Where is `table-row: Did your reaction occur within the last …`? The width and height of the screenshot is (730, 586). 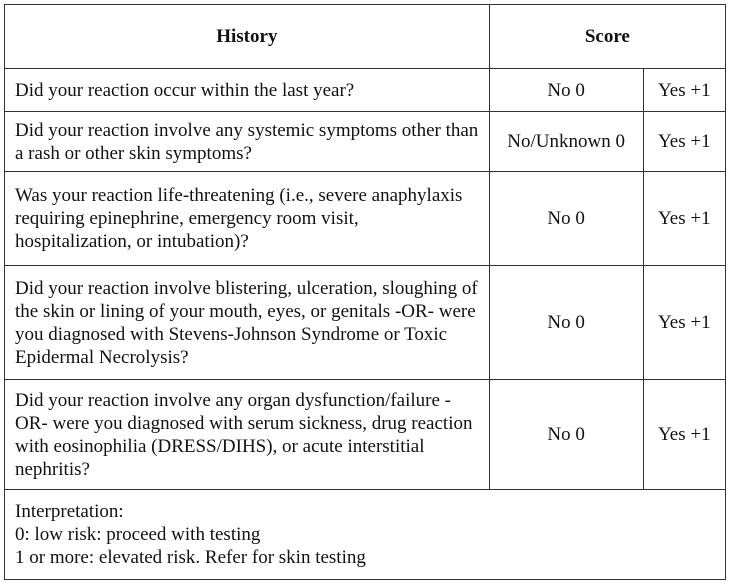
table-row: Did your reaction occur within the last … is located at coordinates (365, 90).